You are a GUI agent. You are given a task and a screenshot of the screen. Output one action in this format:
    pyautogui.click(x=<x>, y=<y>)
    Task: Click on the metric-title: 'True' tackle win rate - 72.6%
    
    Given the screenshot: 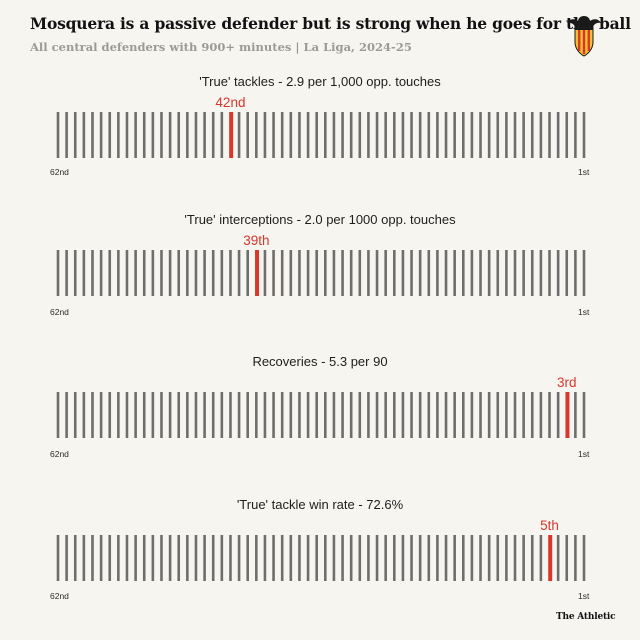 What is the action you would take?
    pyautogui.click(x=320, y=504)
    